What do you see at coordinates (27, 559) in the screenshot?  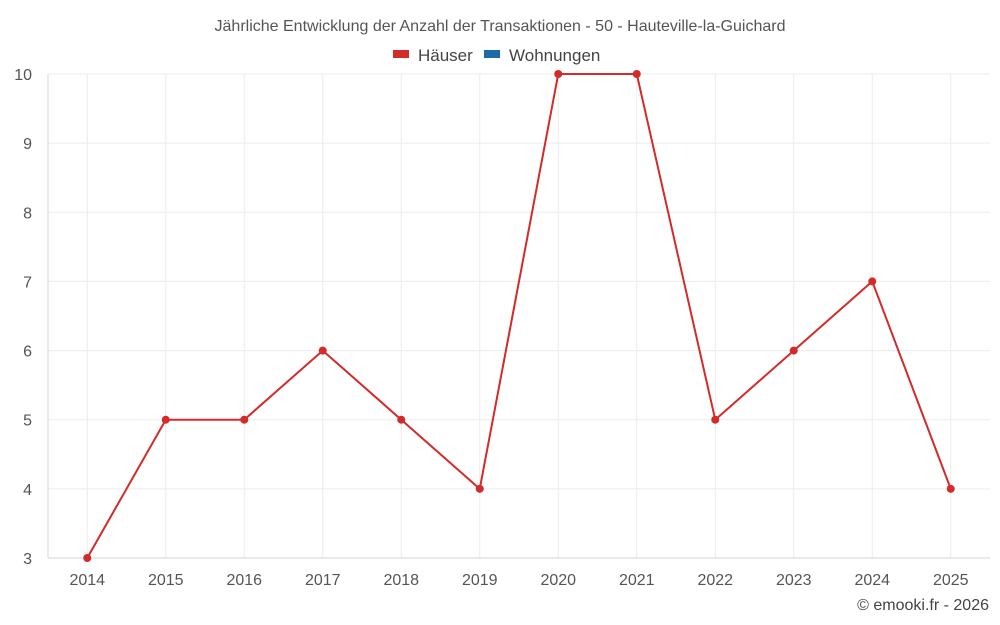 I see `y-tick-label: 3` at bounding box center [27, 559].